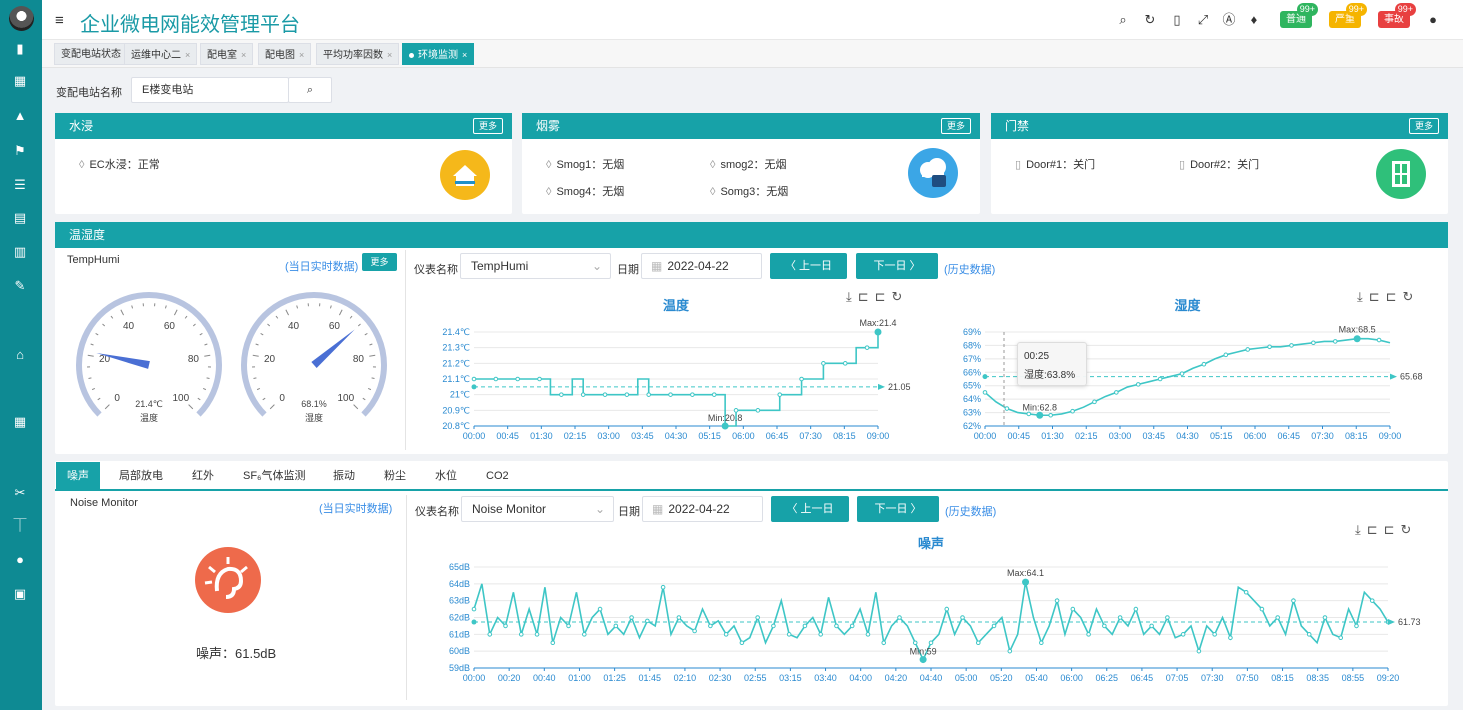 The height and width of the screenshot is (710, 1463). What do you see at coordinates (497, 476) in the screenshot?
I see `tab-co2: CO2` at bounding box center [497, 476].